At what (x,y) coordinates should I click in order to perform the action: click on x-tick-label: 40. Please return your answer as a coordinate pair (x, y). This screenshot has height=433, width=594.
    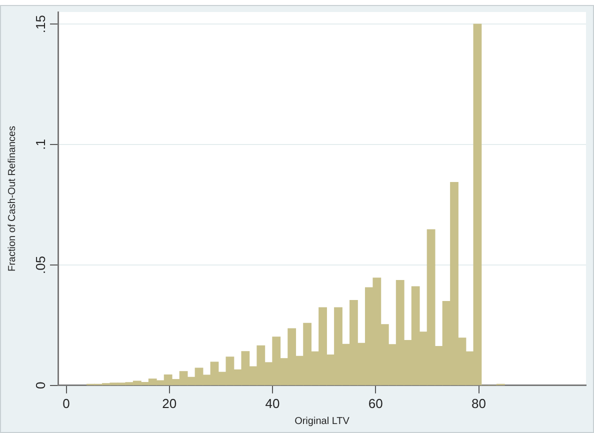
    Looking at the image, I should click on (272, 403).